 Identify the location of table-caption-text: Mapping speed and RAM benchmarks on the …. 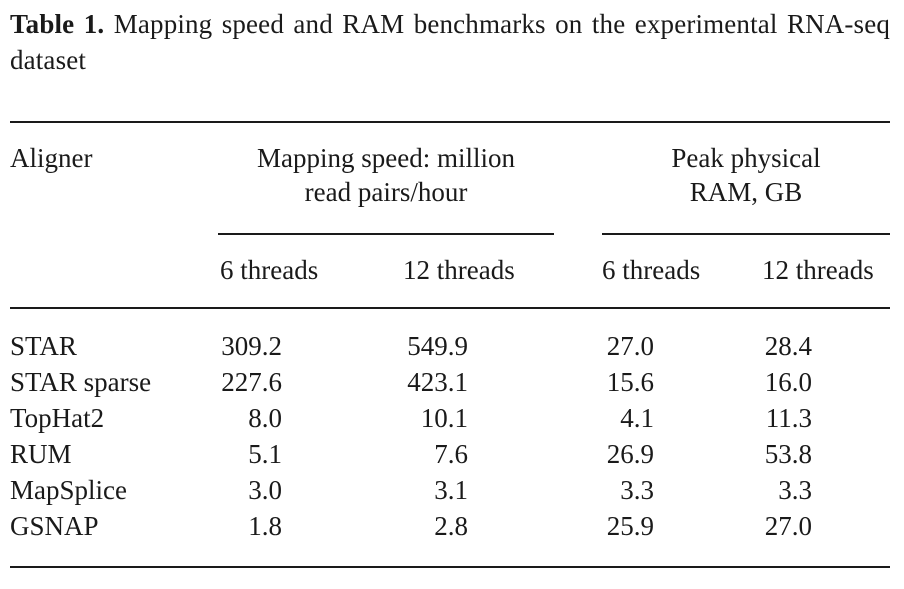
(450, 42).